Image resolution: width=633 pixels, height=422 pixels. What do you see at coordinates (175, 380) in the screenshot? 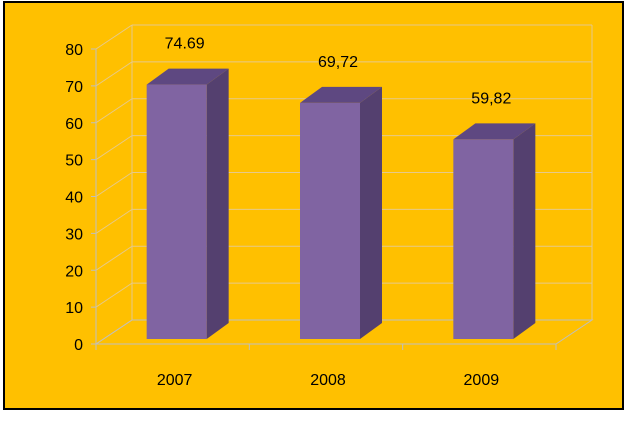
I see `x-tick-label: 2007` at bounding box center [175, 380].